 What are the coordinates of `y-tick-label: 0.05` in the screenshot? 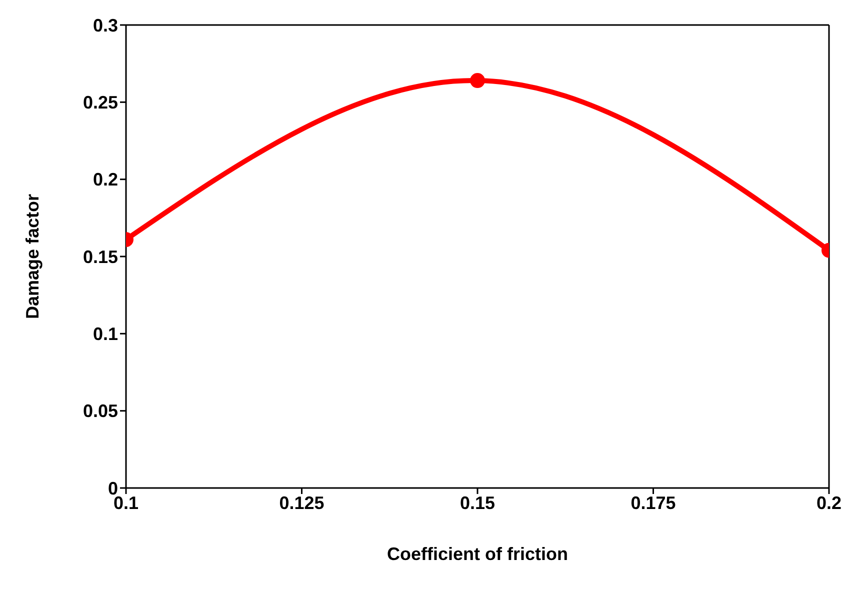 It's located at (100, 411).